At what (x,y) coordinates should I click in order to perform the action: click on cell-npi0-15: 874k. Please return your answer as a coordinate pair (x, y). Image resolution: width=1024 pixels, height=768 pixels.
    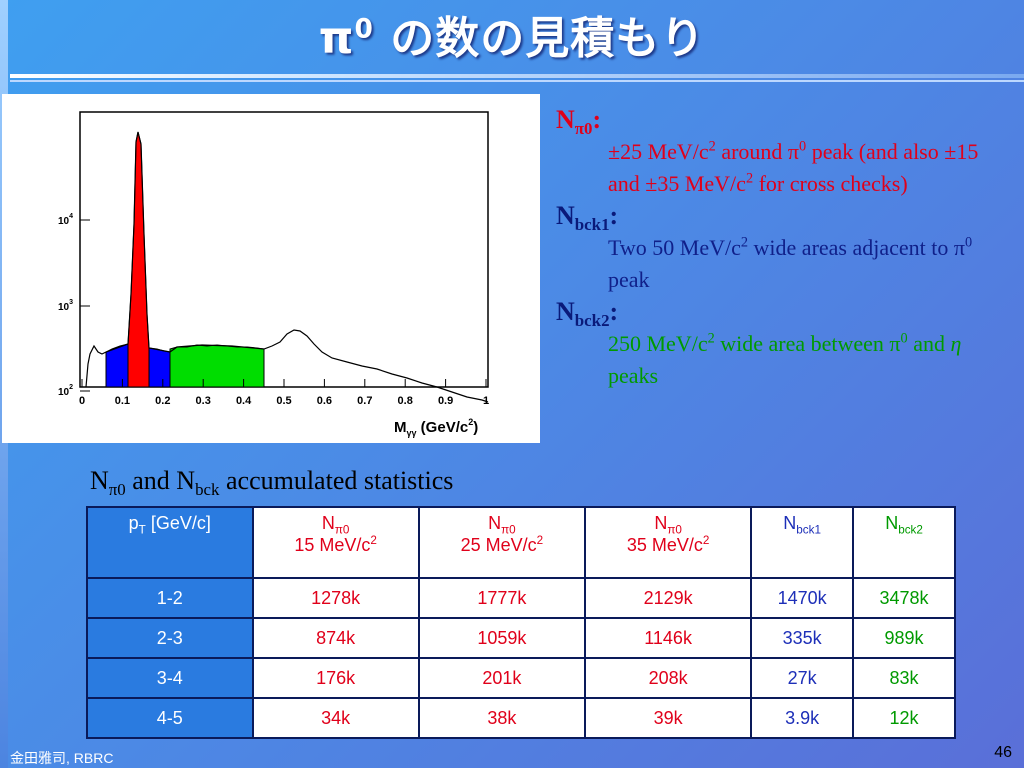
    Looking at the image, I should click on (335, 638).